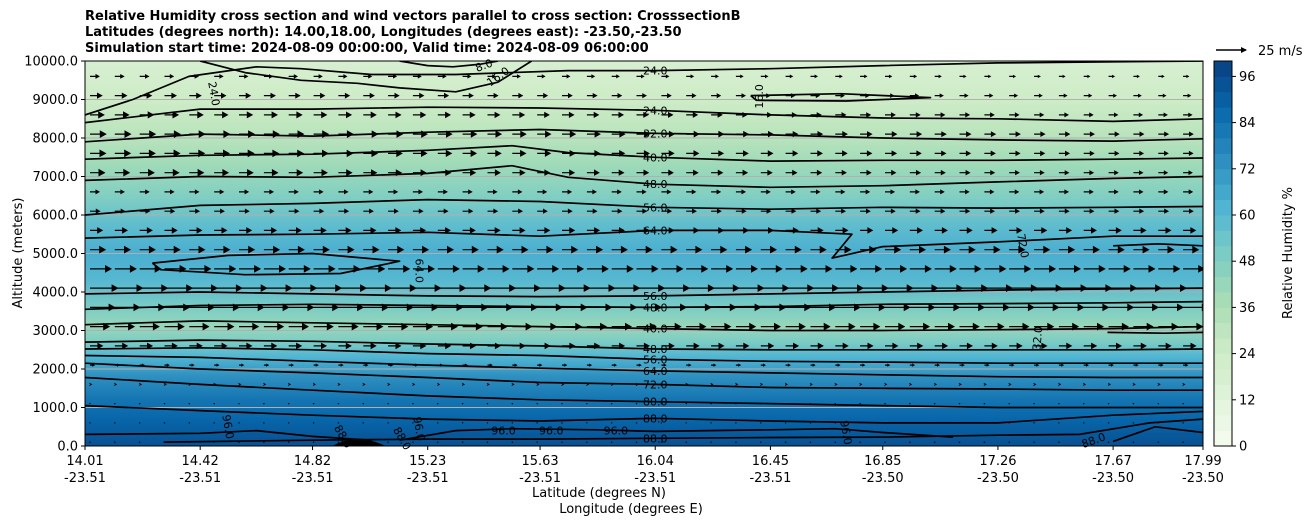 The image size is (1304, 526). Describe the element at coordinates (56, 293) in the screenshot. I see `y-tick-label: 4000.0` at that location.